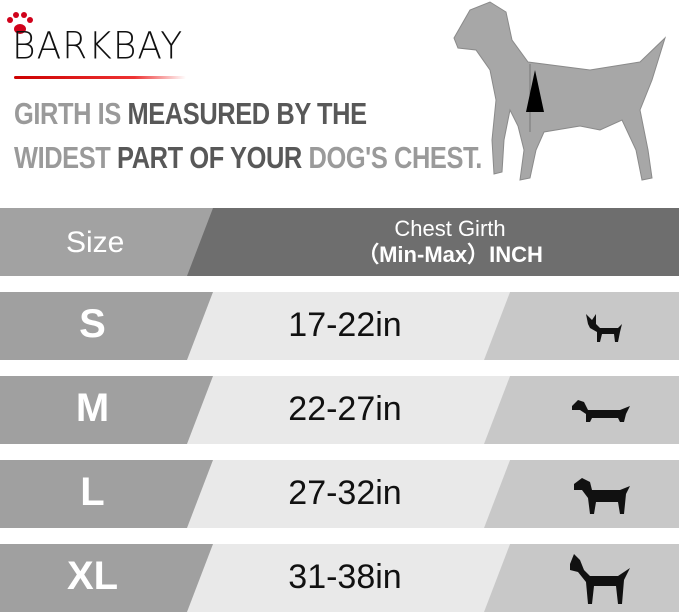 This screenshot has height=614, width=679. What do you see at coordinates (450, 228) in the screenshot?
I see `header-girth-line1: Chest Girth` at bounding box center [450, 228].